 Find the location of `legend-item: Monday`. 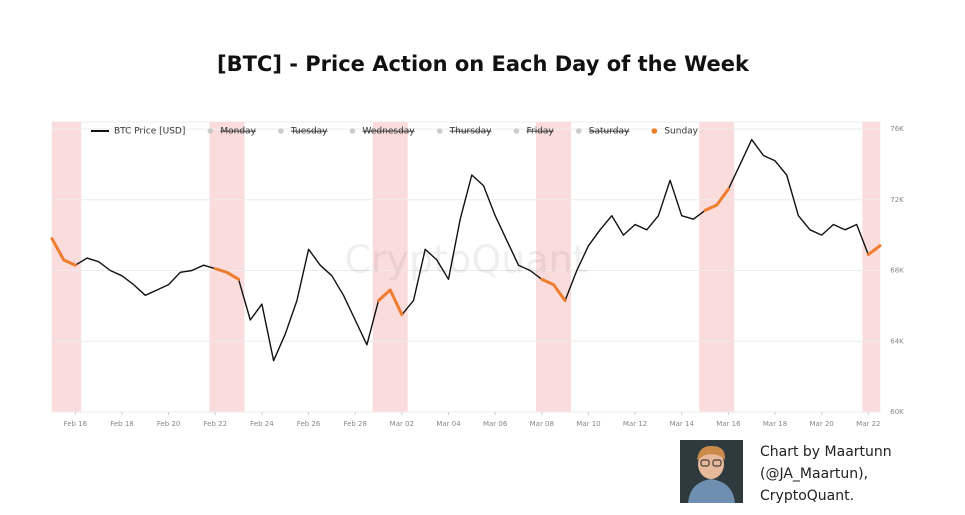

legend-item: Monday is located at coordinates (232, 132).